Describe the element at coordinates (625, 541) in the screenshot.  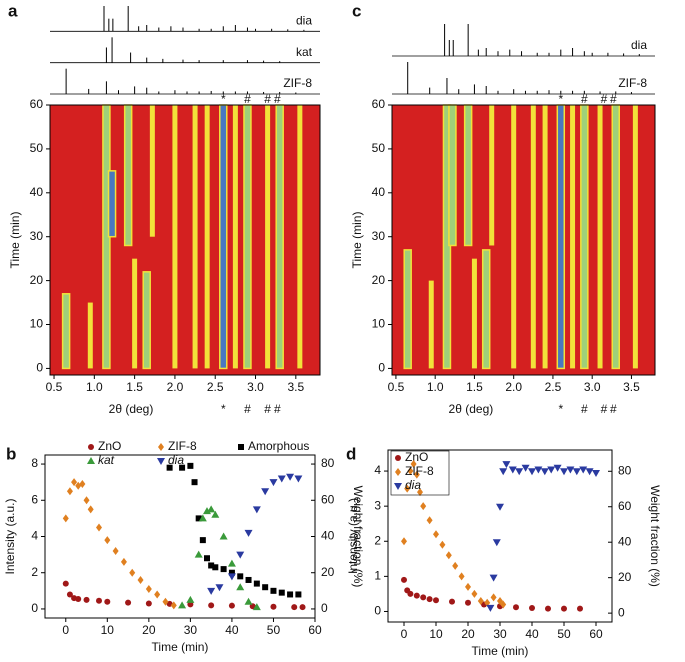
I see `y2-tick-label: 40` at that location.